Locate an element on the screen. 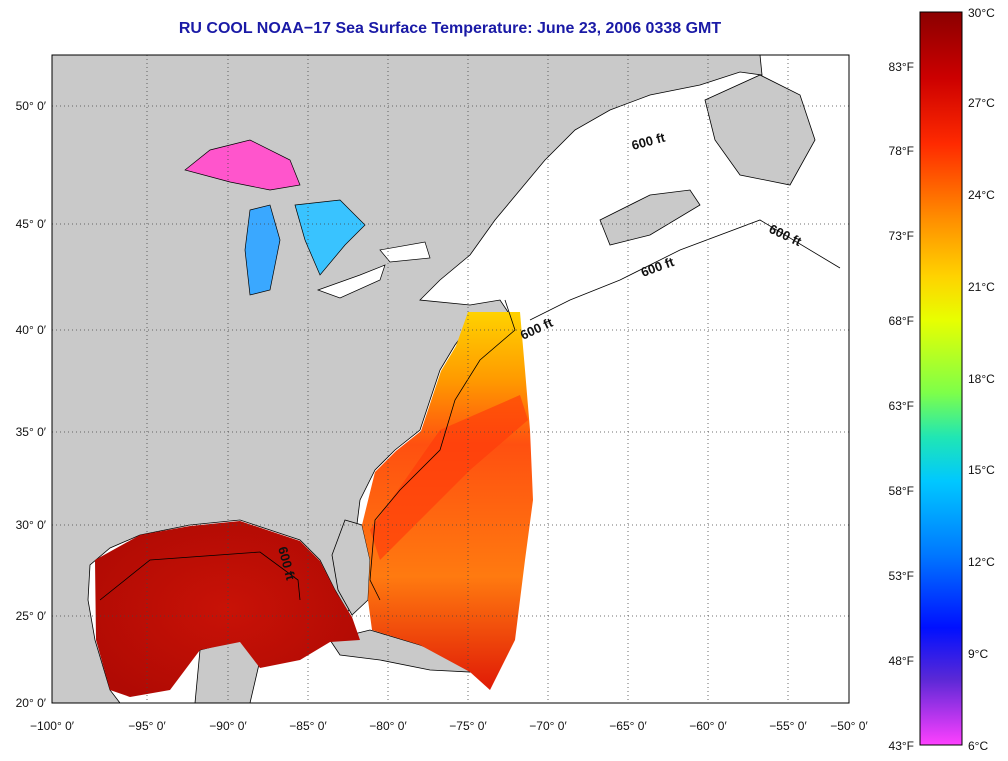 This screenshot has height=761, width=1008. x-tick-label: −55° 0′ is located at coordinates (788, 726).